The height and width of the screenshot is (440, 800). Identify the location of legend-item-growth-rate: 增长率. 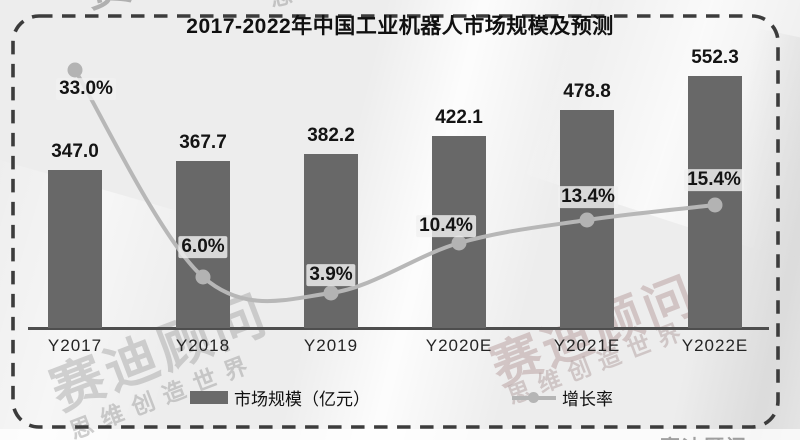
(562, 397).